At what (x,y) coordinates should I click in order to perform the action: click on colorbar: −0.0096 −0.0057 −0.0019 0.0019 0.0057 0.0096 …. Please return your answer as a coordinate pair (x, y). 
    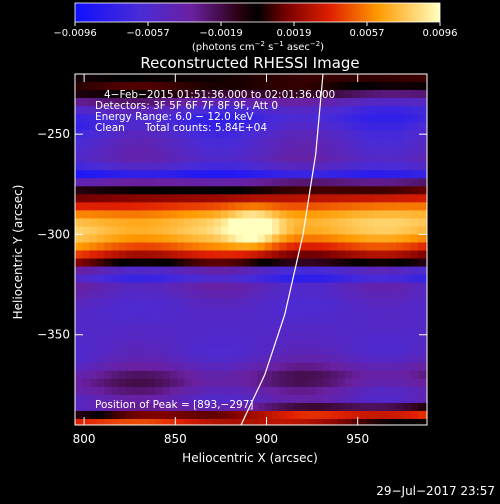
    Looking at the image, I should click on (255, 27).